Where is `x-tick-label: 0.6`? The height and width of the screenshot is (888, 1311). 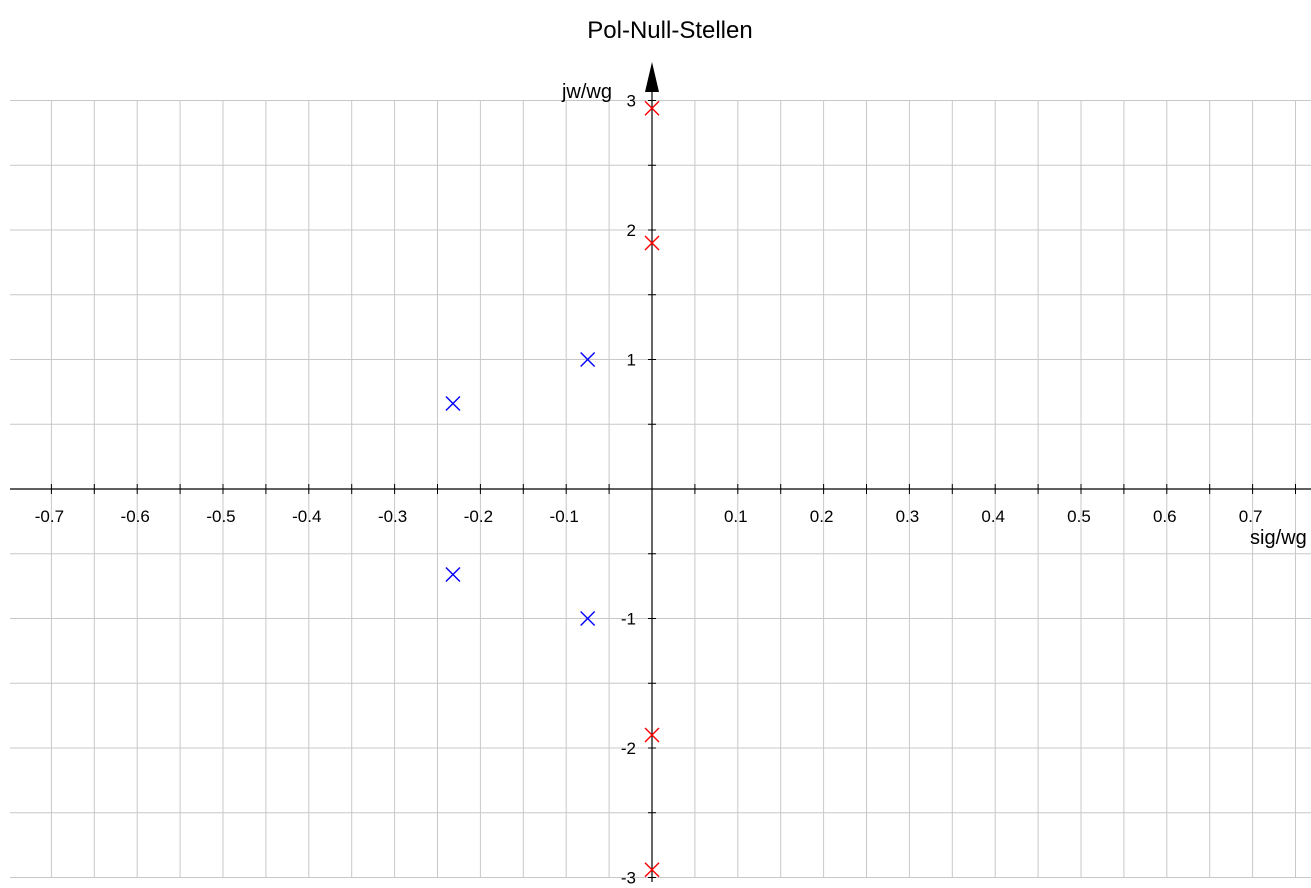 x-tick-label: 0.6 is located at coordinates (1165, 516).